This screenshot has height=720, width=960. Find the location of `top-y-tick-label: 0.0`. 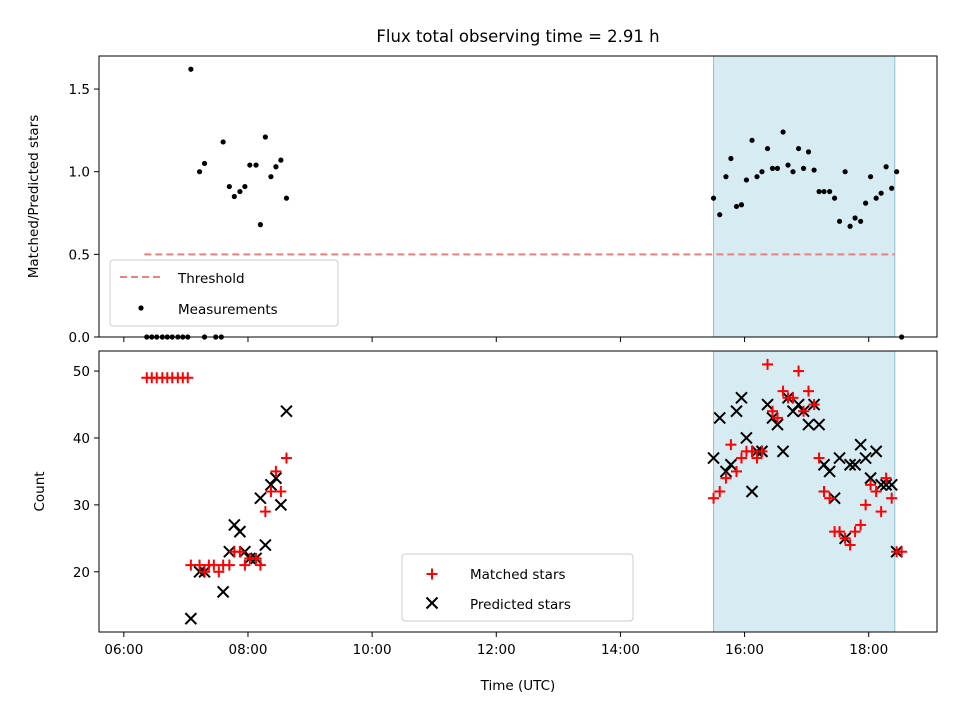

top-y-tick-label: 0.0 is located at coordinates (79, 338).